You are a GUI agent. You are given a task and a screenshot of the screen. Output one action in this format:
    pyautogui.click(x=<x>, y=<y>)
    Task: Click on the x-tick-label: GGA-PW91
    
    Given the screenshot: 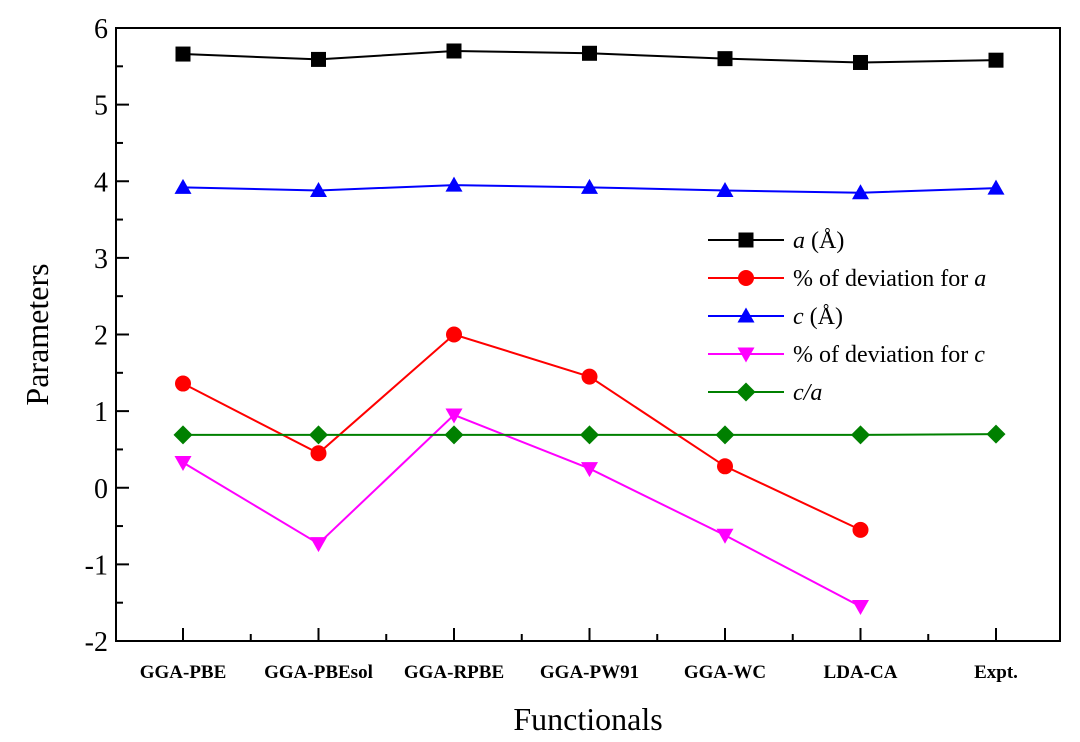 What is the action you would take?
    pyautogui.click(x=589, y=672)
    